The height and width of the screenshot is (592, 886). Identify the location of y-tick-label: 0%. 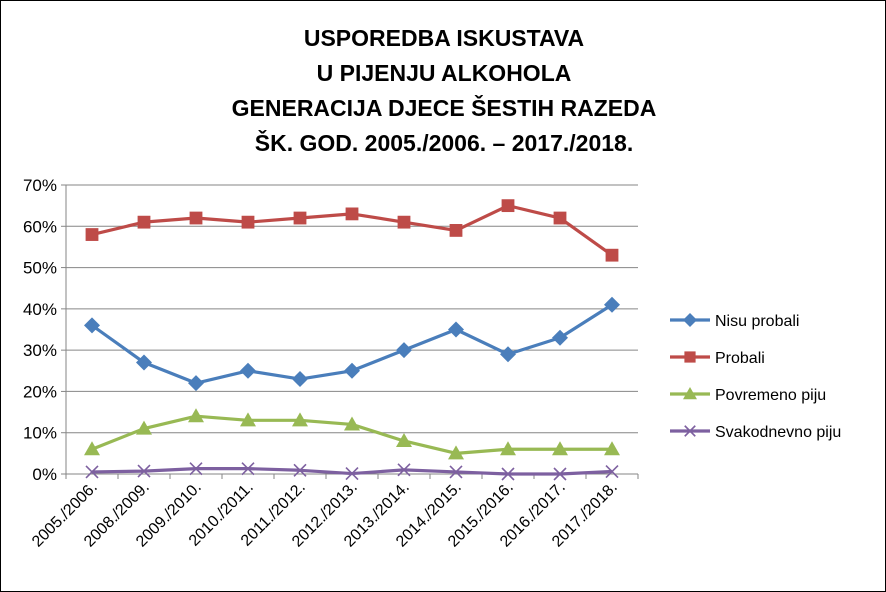
(44, 474).